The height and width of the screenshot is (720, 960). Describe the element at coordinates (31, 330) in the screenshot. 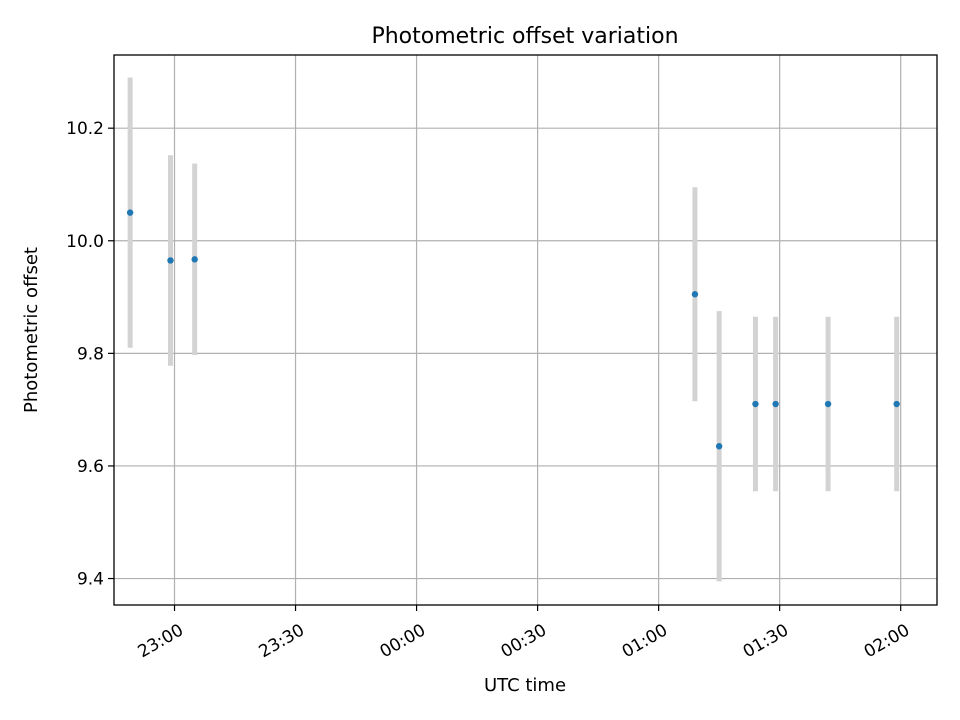

I see `y-axis-label: Photometric offset` at that location.